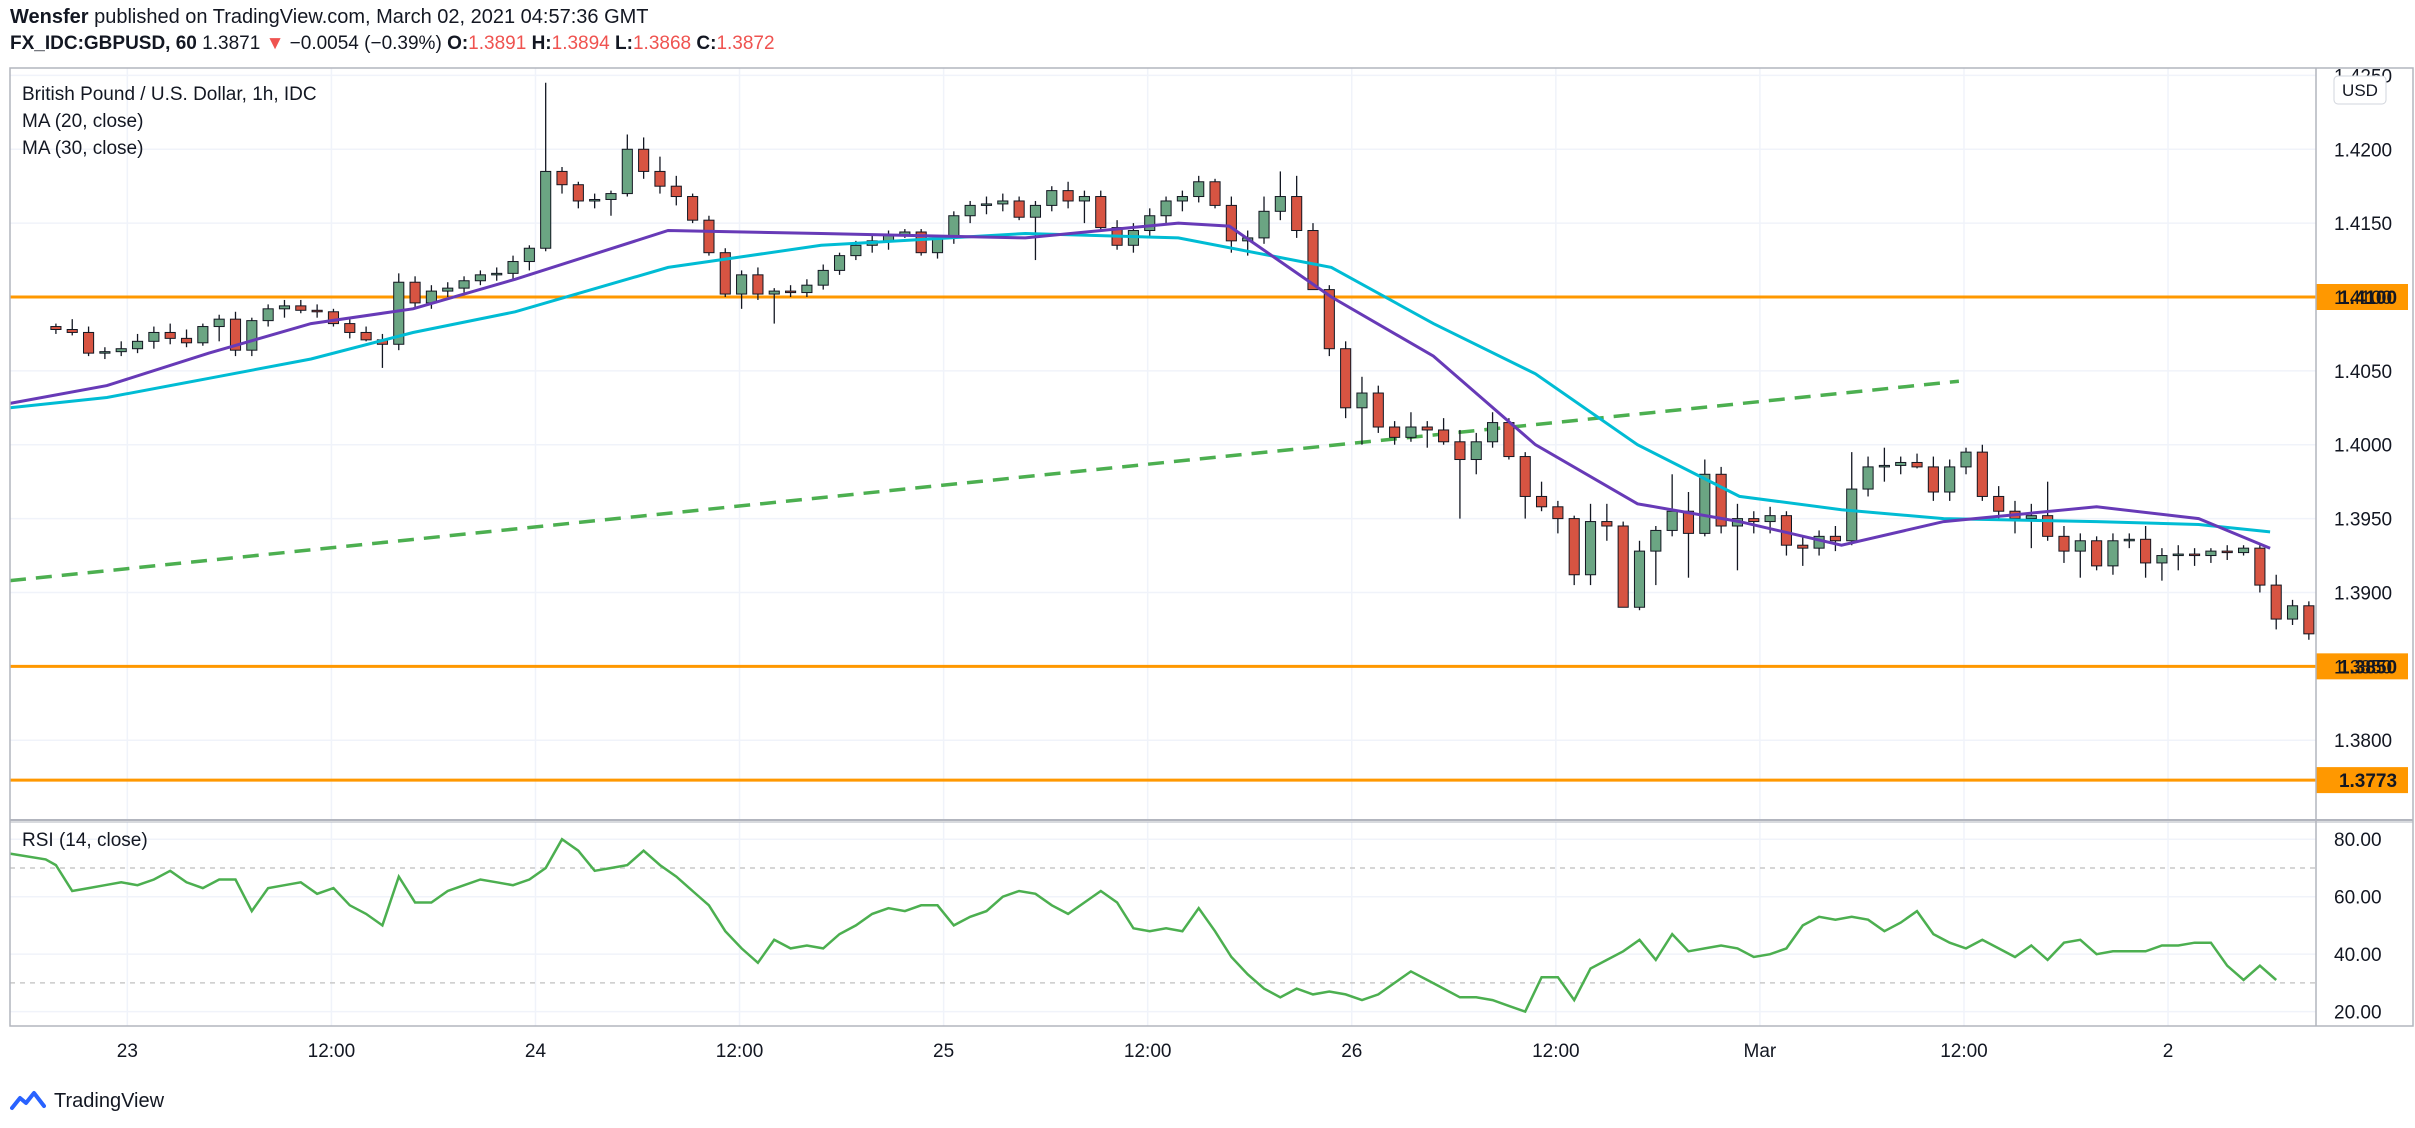 This screenshot has height=1128, width=2415. What do you see at coordinates (1351, 1051) in the screenshot?
I see `x-tick-label: 26` at bounding box center [1351, 1051].